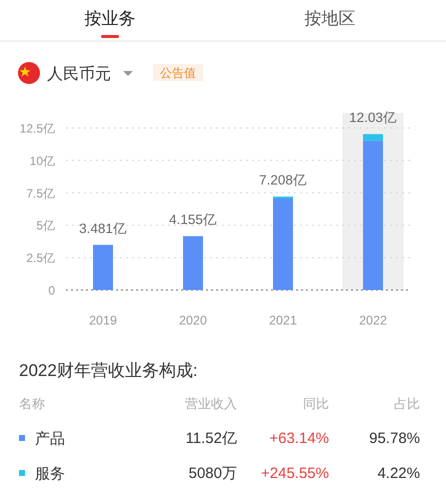 The image size is (446, 495). I want to click on xtick-label: 2019, so click(103, 321).